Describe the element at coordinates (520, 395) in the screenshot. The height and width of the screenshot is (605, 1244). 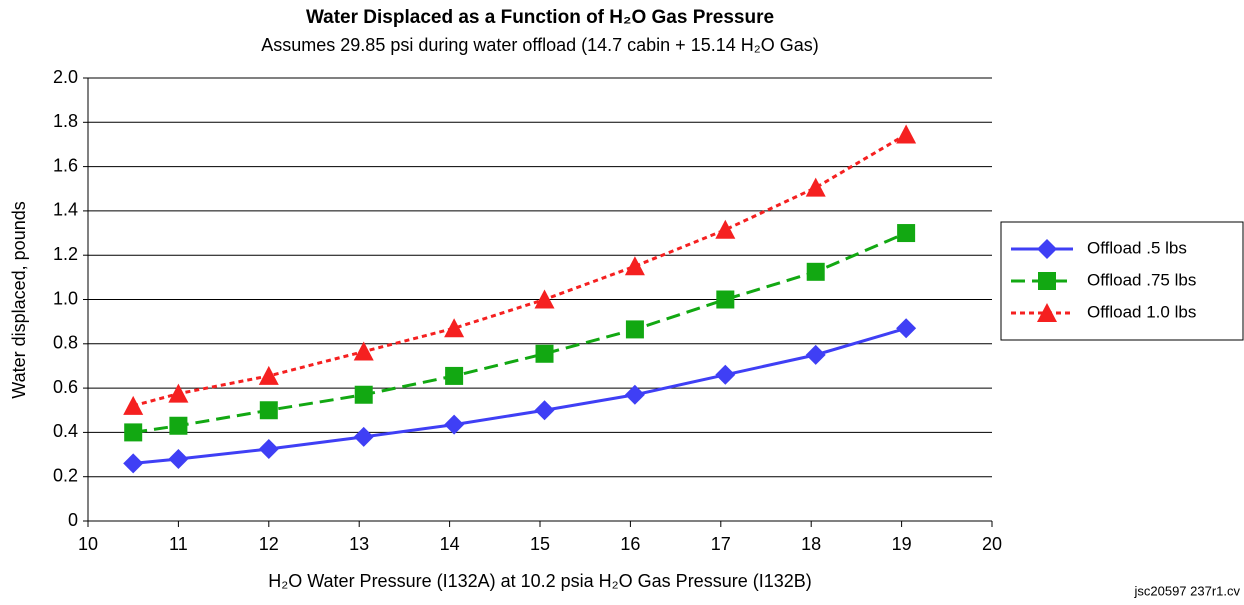
I see `series-line` at that location.